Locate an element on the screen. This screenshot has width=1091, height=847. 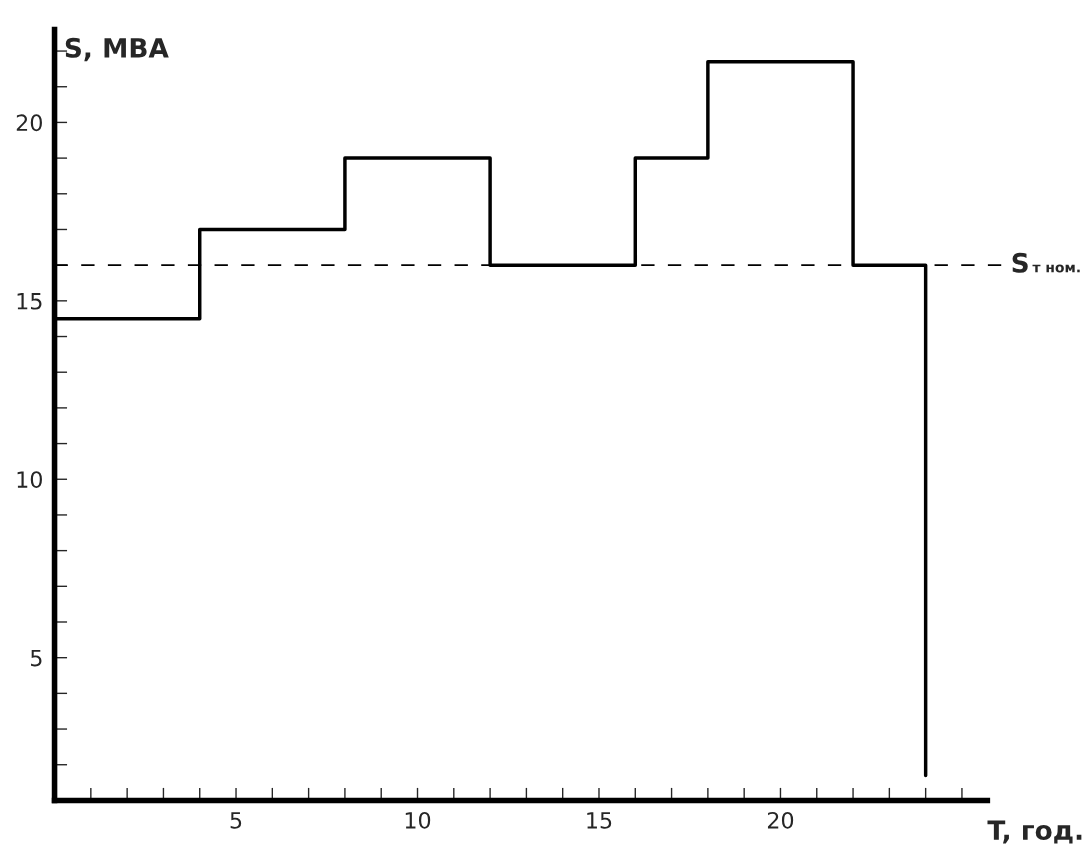
y-tick-label: 15 is located at coordinates (29, 301).